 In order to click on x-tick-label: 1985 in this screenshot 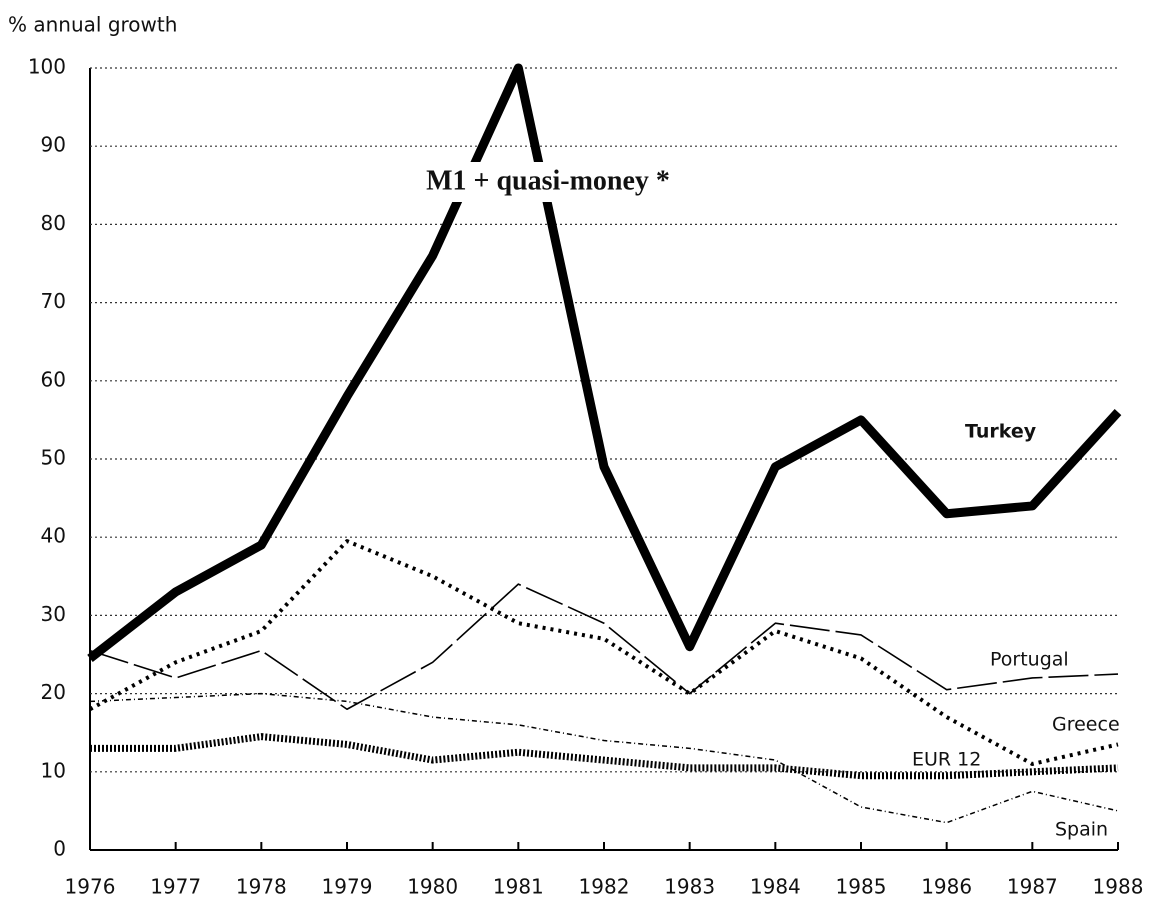, I will do `click(861, 887)`.